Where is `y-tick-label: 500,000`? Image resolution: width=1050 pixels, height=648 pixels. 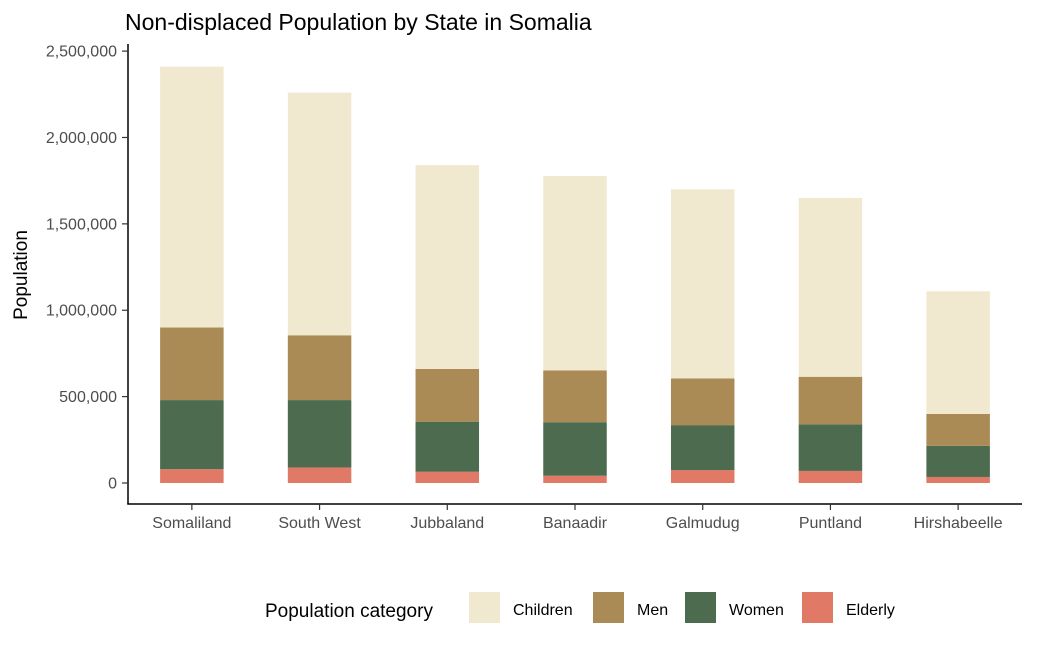
y-tick-label: 500,000 is located at coordinates (88, 397).